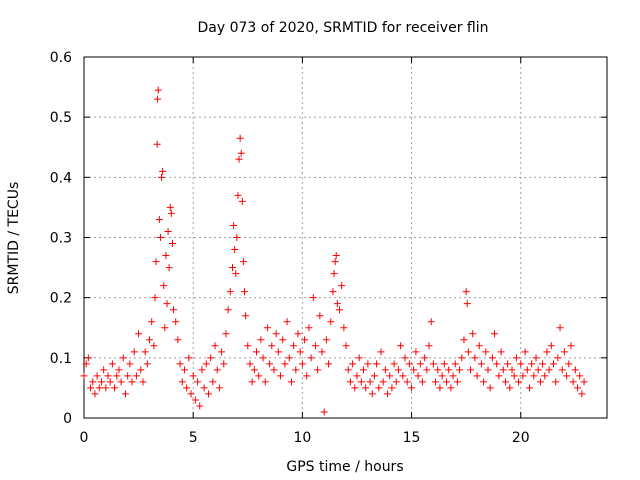 This screenshot has height=480, width=640. I want to click on y-tick-label: 0.5, so click(61, 118).